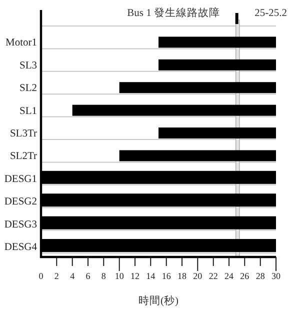  I want to click on y-tick-label: Motor1, so click(21, 43).